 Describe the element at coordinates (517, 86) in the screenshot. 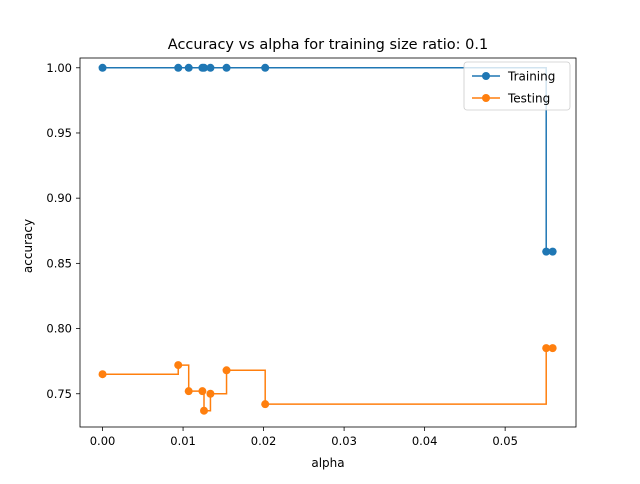

I see `legend: Training Testing` at that location.